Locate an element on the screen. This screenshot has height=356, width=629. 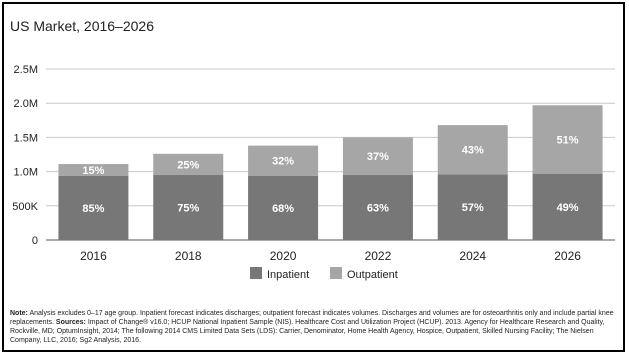
data-label-outpatient: 43% is located at coordinates (473, 151).